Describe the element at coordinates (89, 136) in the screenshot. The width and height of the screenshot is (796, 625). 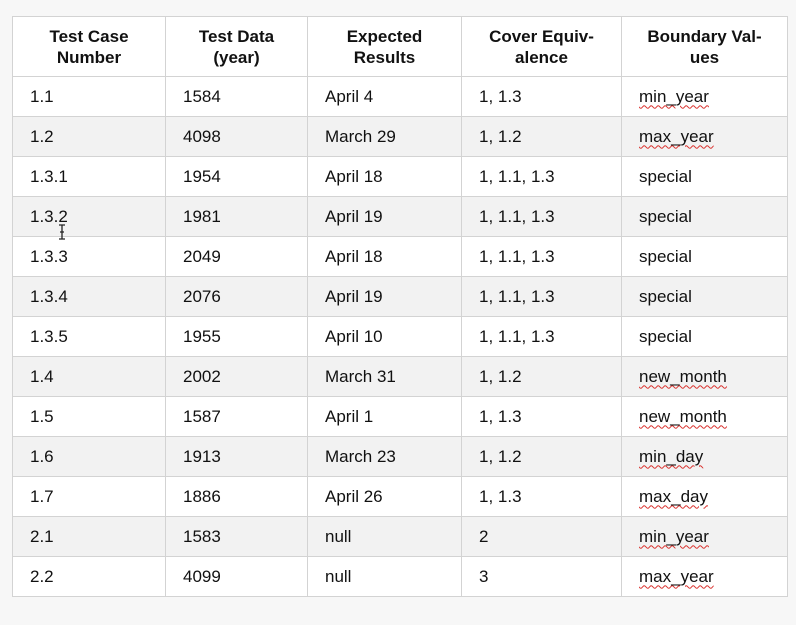
I see `test-case-number-cell: 1.2` at that location.